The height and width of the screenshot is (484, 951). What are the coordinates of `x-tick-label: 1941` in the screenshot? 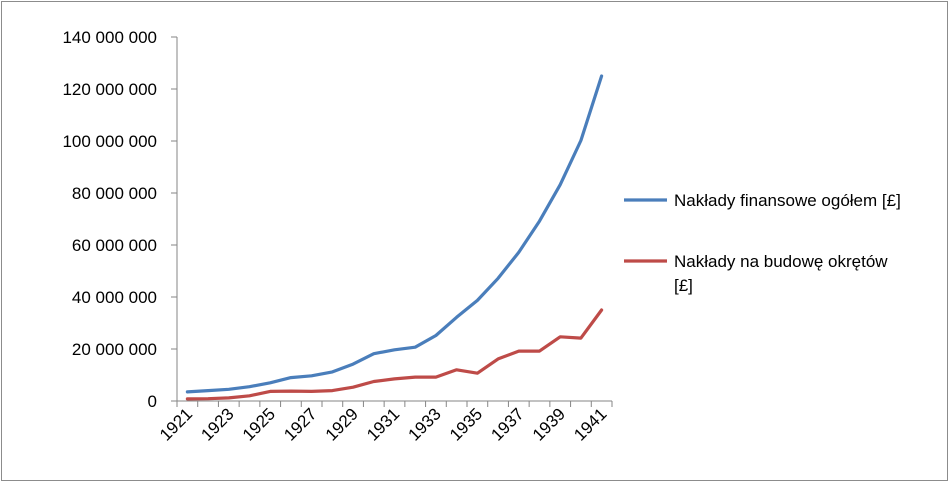 It's located at (590, 424).